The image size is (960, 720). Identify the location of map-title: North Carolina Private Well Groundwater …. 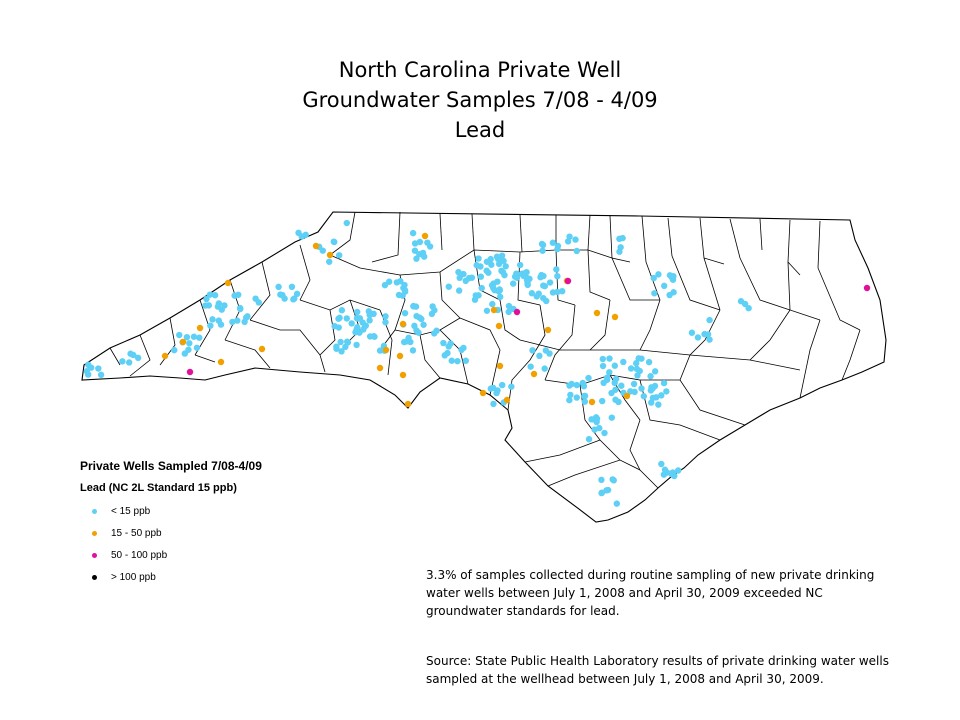
(480, 100).